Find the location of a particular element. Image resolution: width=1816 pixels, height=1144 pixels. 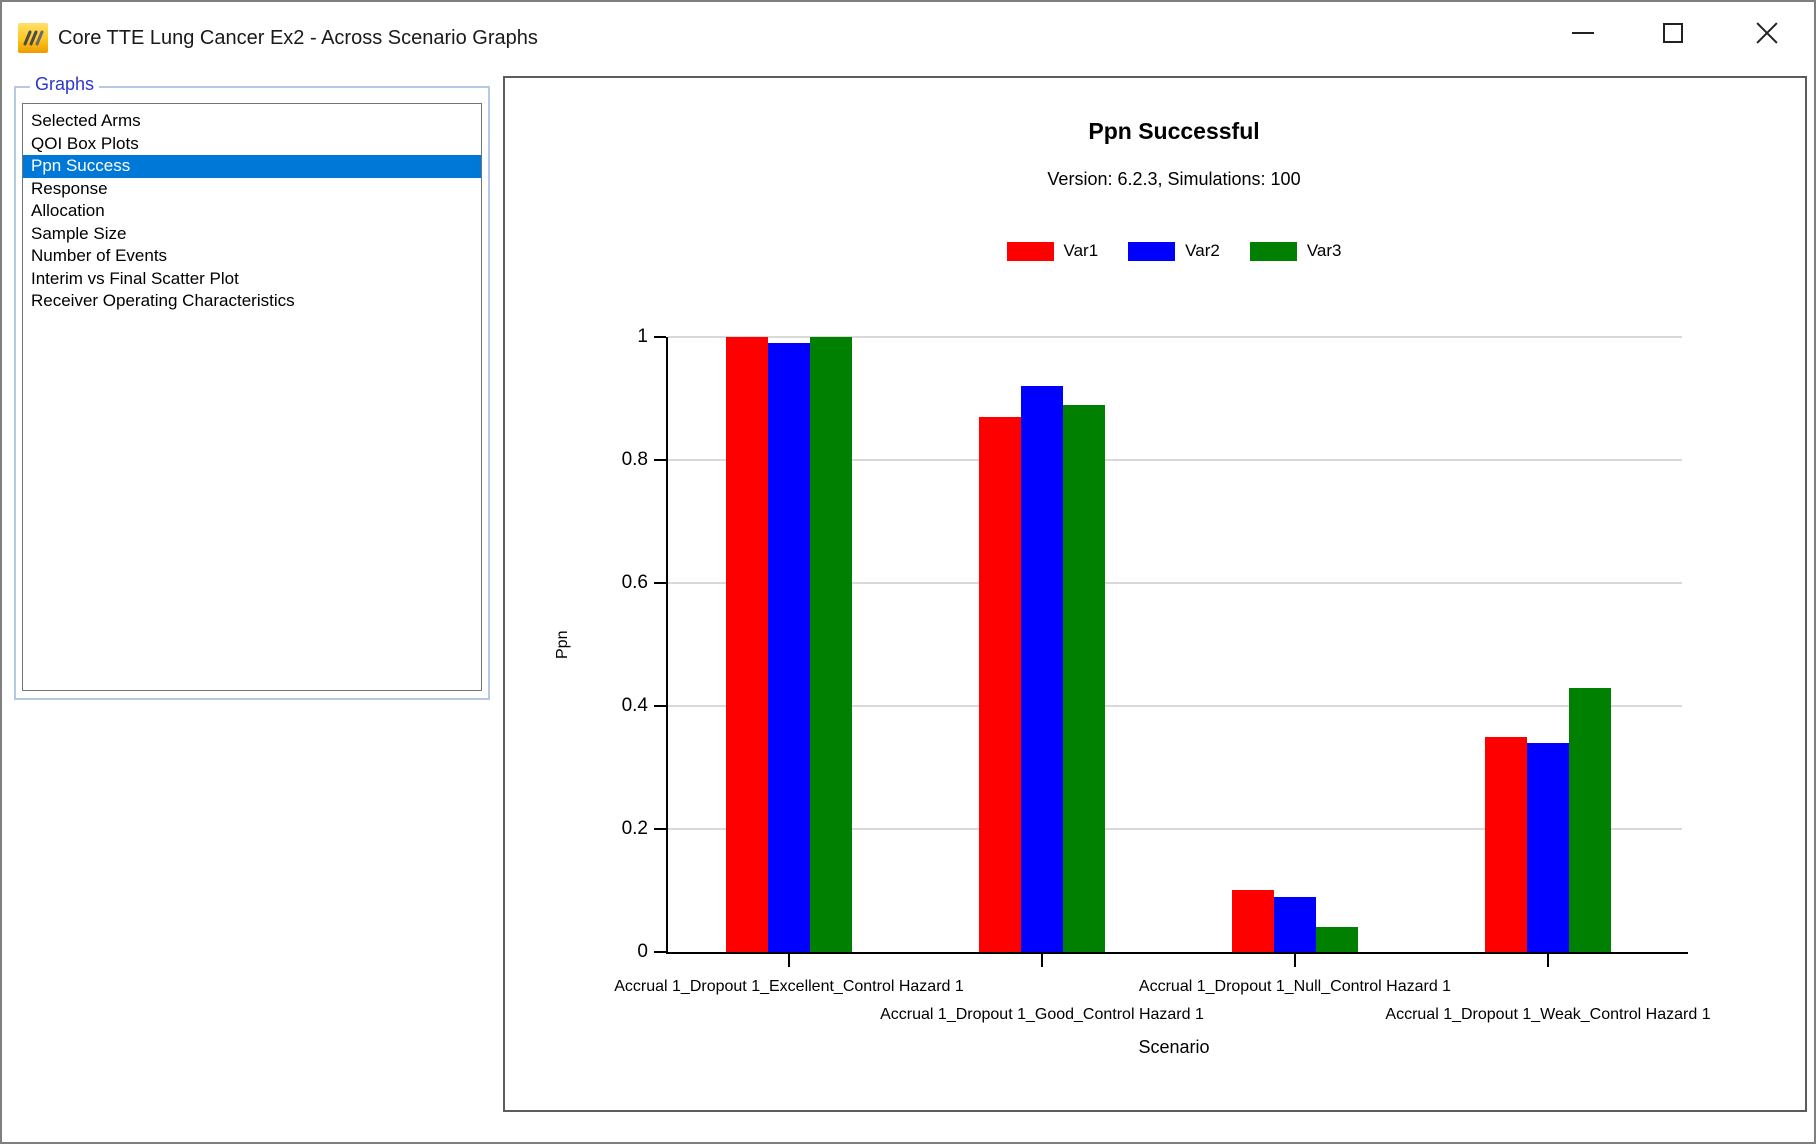

bar-var2-group2 is located at coordinates (1042, 669).